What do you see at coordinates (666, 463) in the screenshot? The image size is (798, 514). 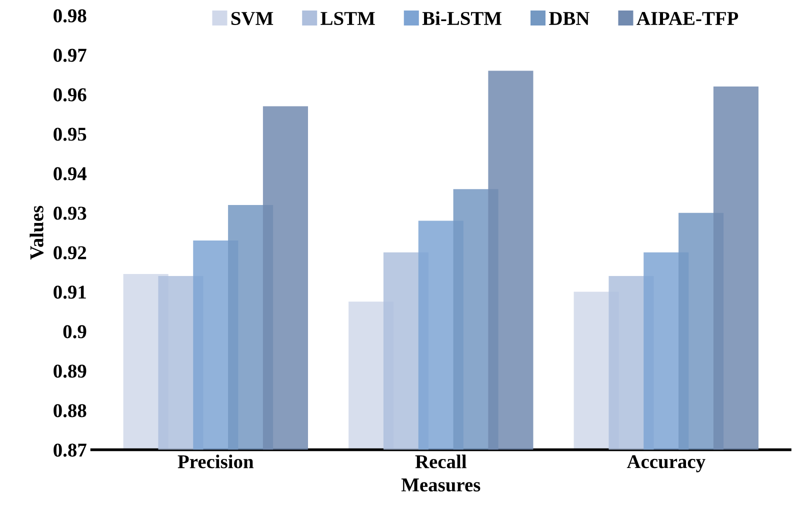 I see `x-tick-label: Accuracy` at bounding box center [666, 463].